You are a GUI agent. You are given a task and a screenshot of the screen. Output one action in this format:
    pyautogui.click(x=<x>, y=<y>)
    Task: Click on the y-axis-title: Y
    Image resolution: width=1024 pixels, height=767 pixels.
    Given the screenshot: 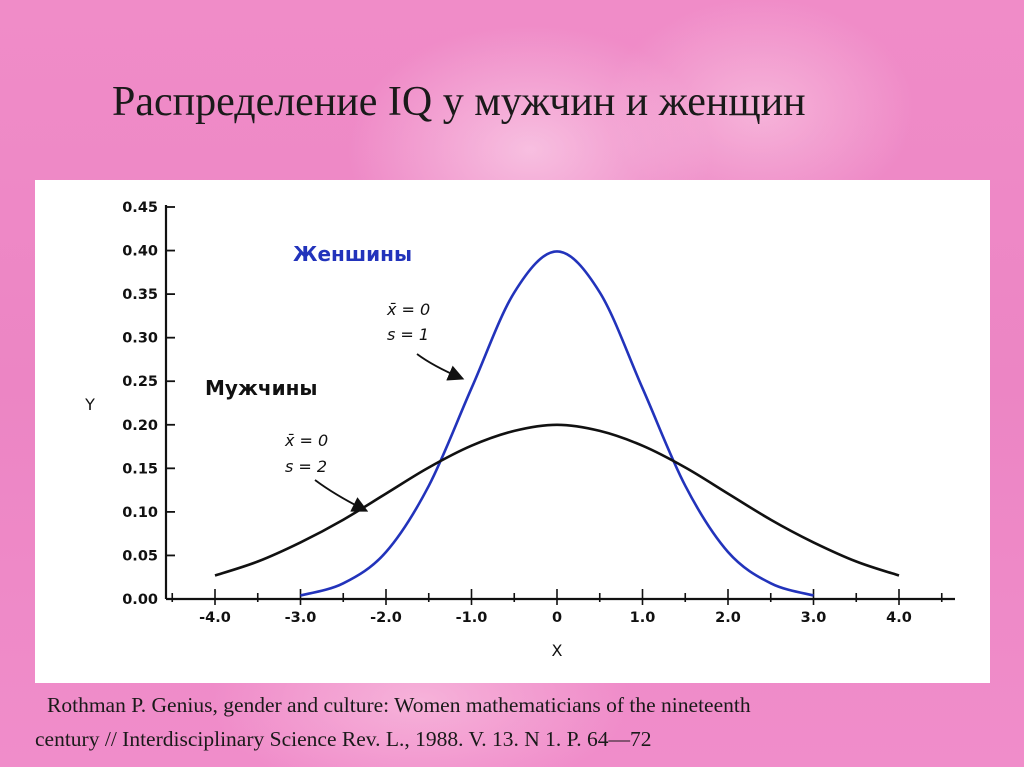 What is the action you would take?
    pyautogui.click(x=89, y=404)
    